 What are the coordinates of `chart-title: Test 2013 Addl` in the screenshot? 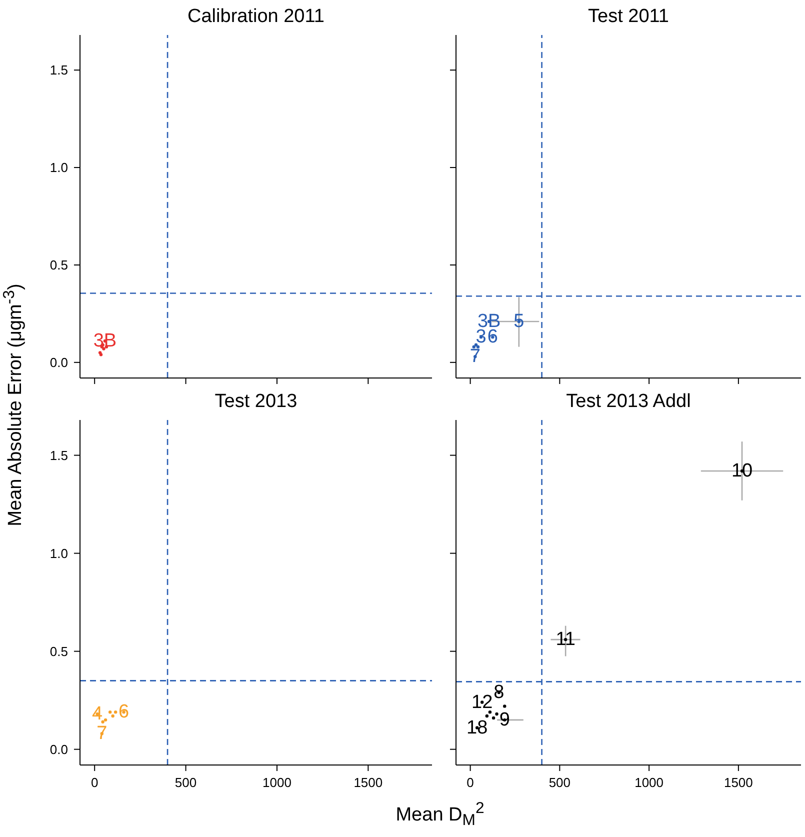 It's located at (628, 402).